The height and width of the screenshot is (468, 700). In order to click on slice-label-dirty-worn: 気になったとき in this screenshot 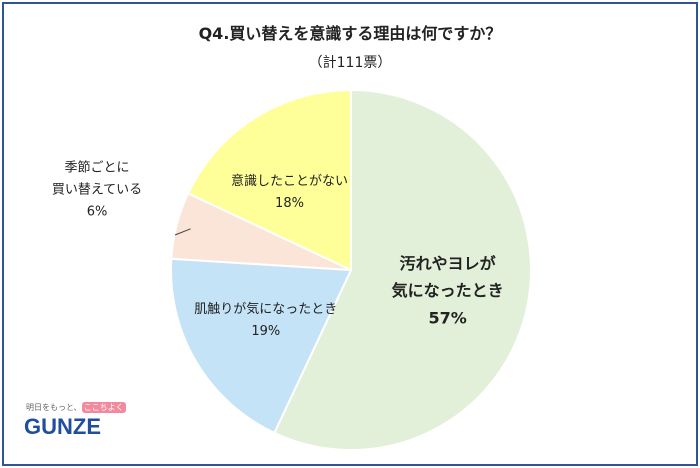, I will do `click(448, 290)`.